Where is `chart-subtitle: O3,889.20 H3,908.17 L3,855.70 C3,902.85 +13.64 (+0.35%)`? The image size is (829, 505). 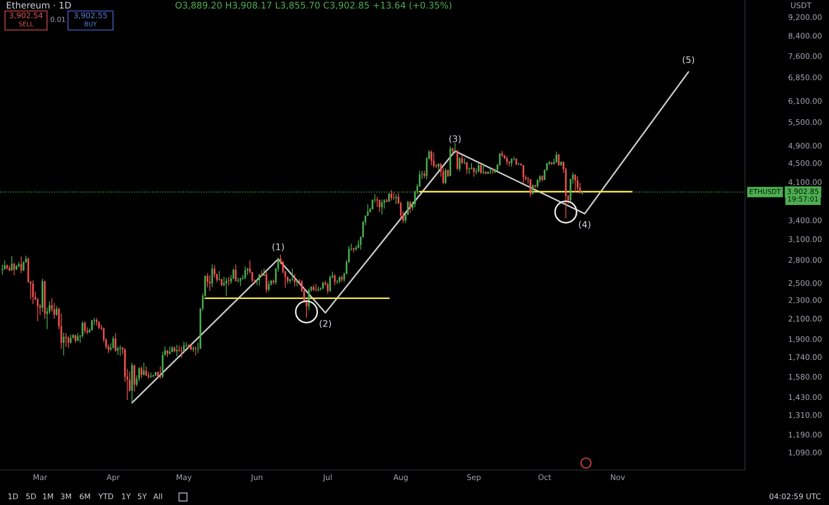
chart-subtitle: O3,889.20 H3,908.17 L3,855.70 C3,902.85 +13.64 (+0.35%) is located at coordinates (314, 6).